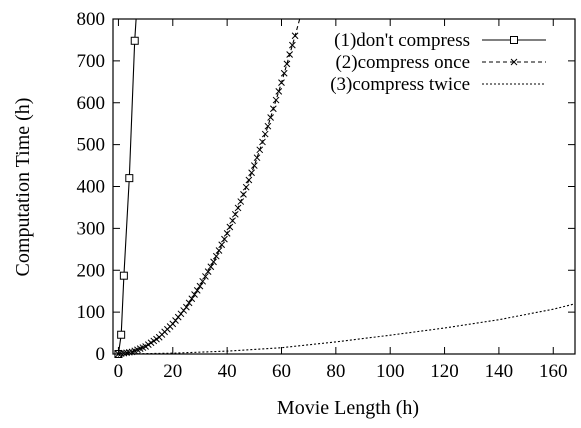 This screenshot has height=428, width=581. I want to click on x-tick-label: 160, so click(553, 371).